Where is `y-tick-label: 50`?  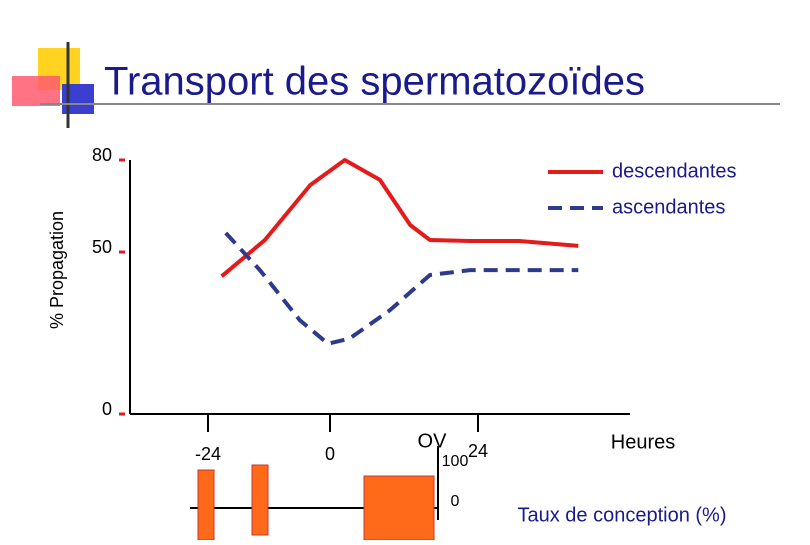 y-tick-label: 50 is located at coordinates (102, 247).